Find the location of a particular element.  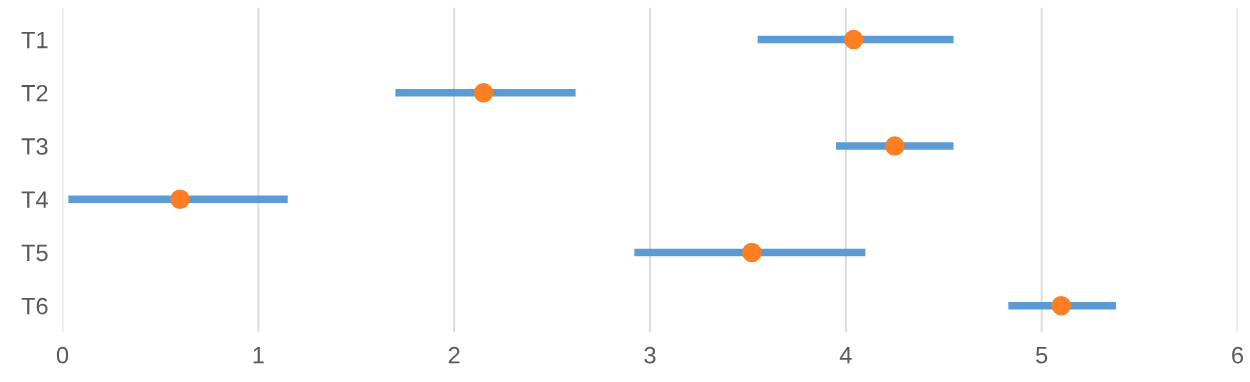

y-tick-label: T5 is located at coordinates (34, 253).